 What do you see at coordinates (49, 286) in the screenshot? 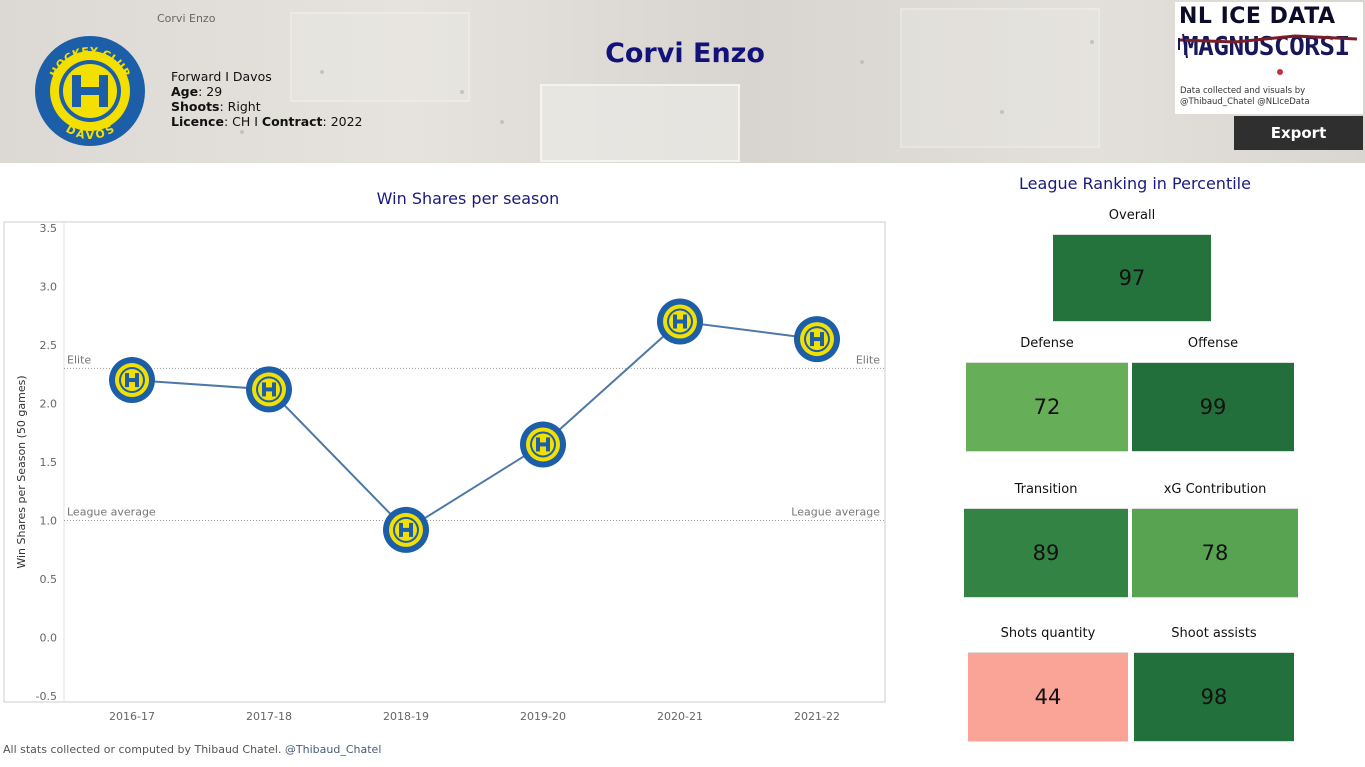
I see `y-tick-label: 3.0` at bounding box center [49, 286].